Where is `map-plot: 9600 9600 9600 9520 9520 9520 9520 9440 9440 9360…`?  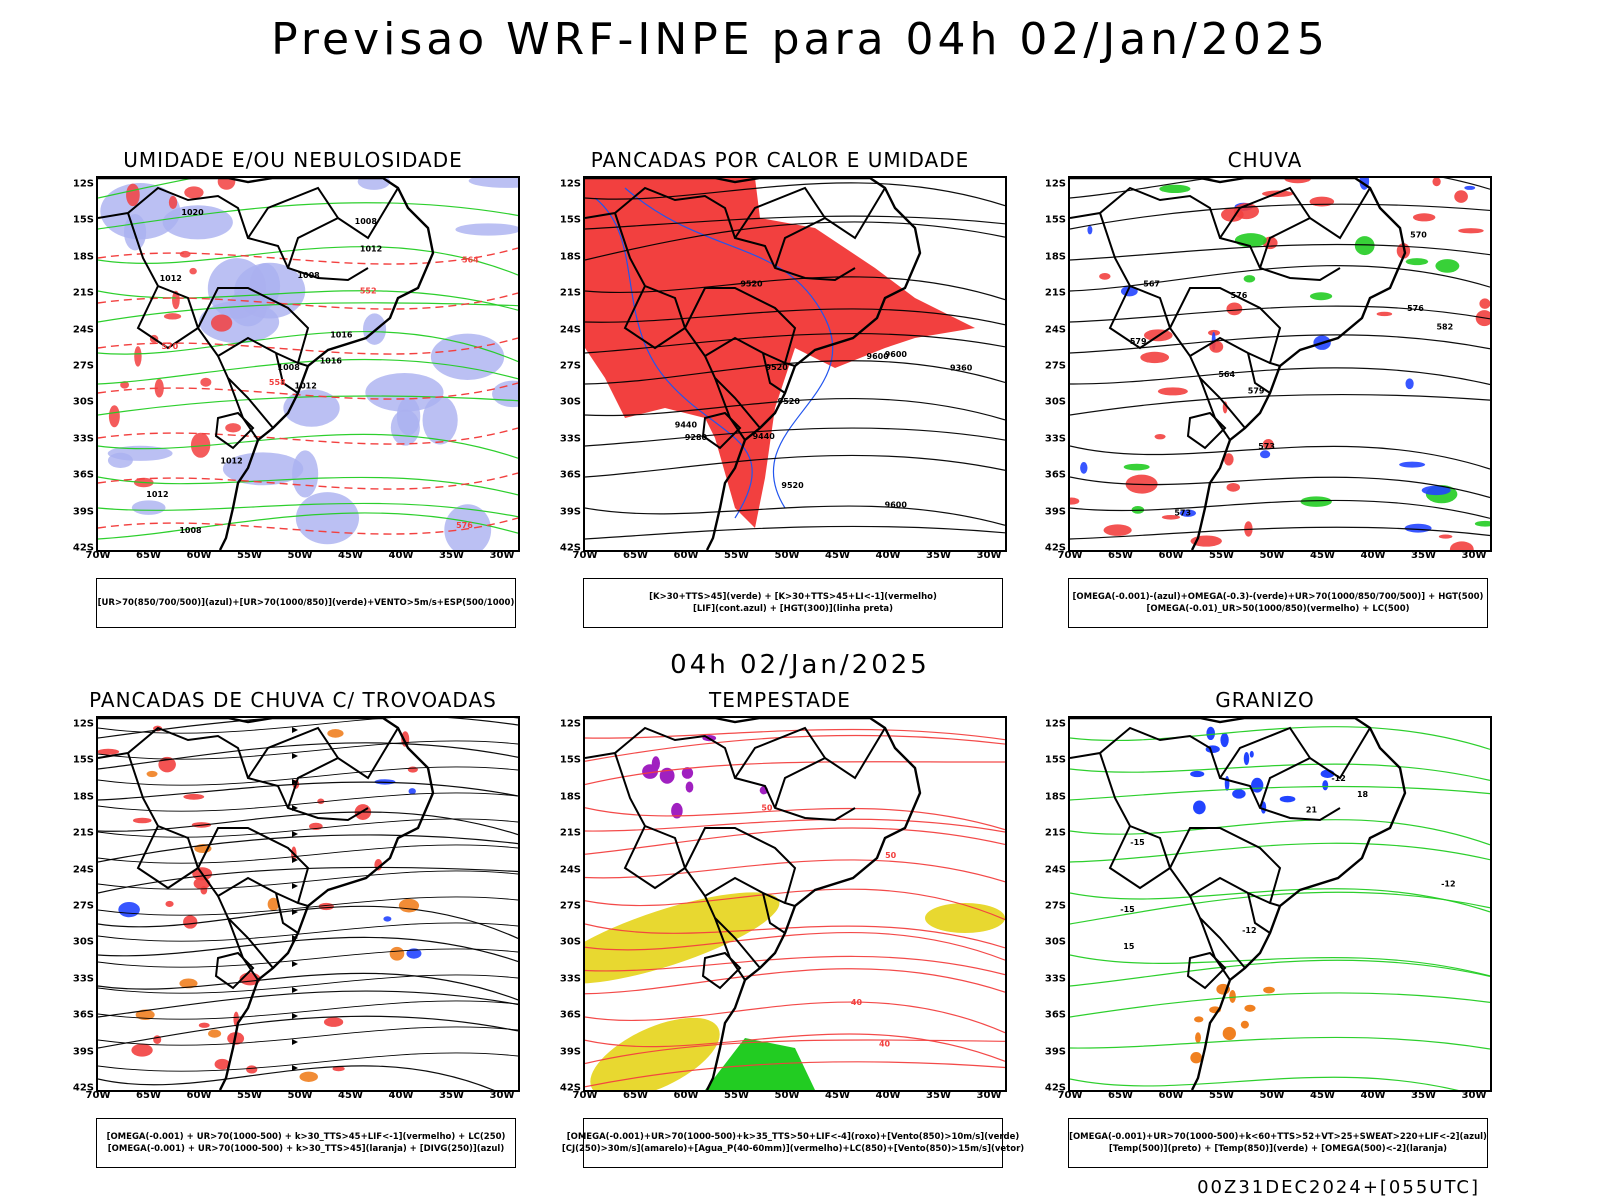
map-plot: 9600 9600 9600 9520 9520 9520 9520 9440 9440 9360… is located at coordinates (795, 364).